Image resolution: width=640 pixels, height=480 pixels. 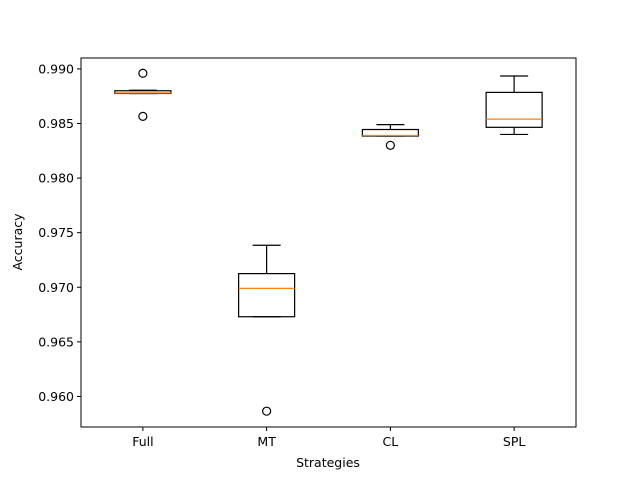 What do you see at coordinates (56, 341) in the screenshot?
I see `y-tick-label: 0.965` at bounding box center [56, 341].